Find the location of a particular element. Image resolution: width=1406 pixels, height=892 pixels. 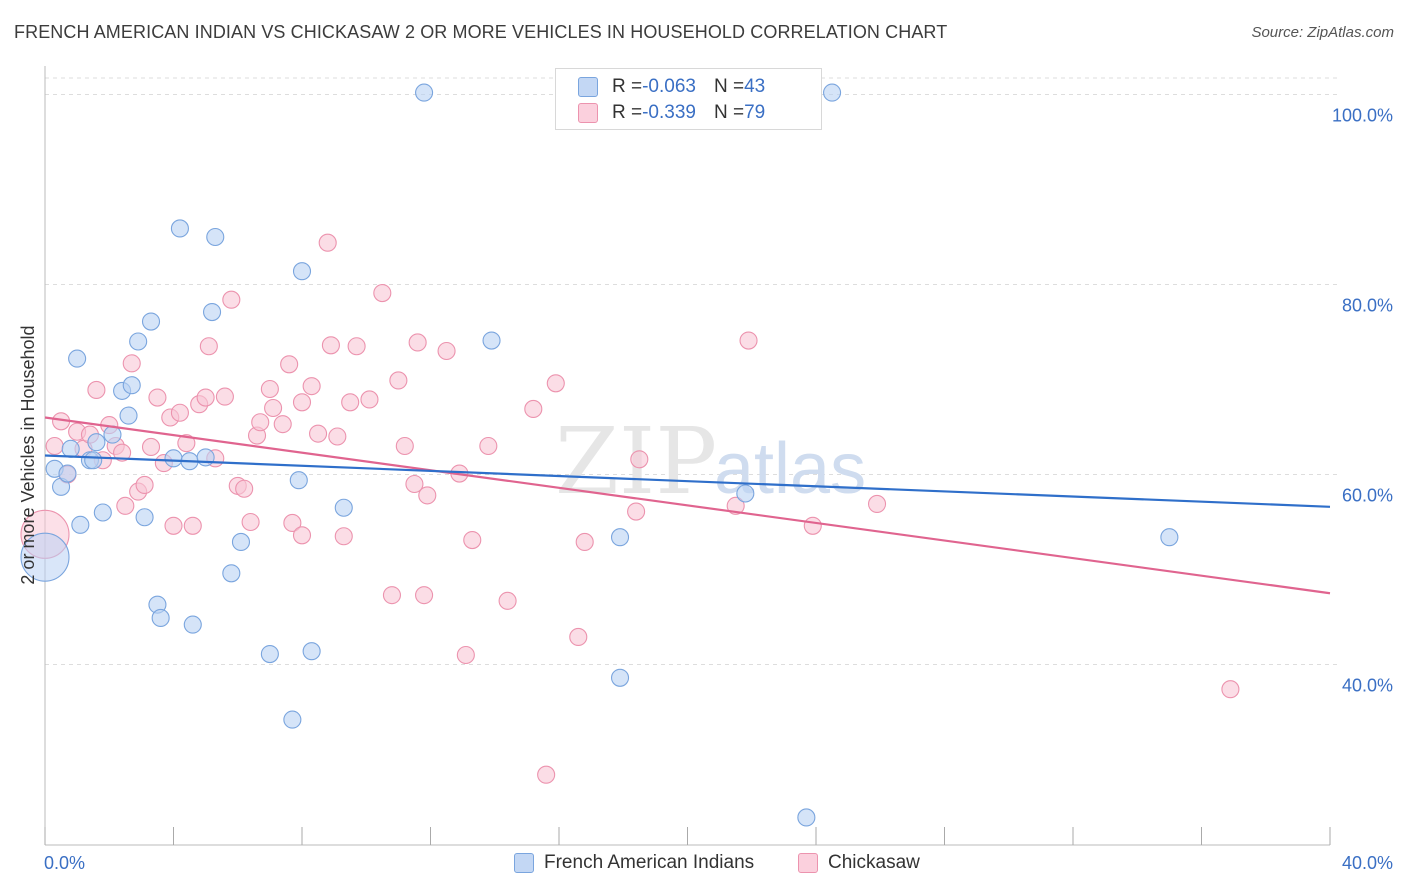

legend-item-french-american-indians: French American Indians is located at coordinates (634, 863).